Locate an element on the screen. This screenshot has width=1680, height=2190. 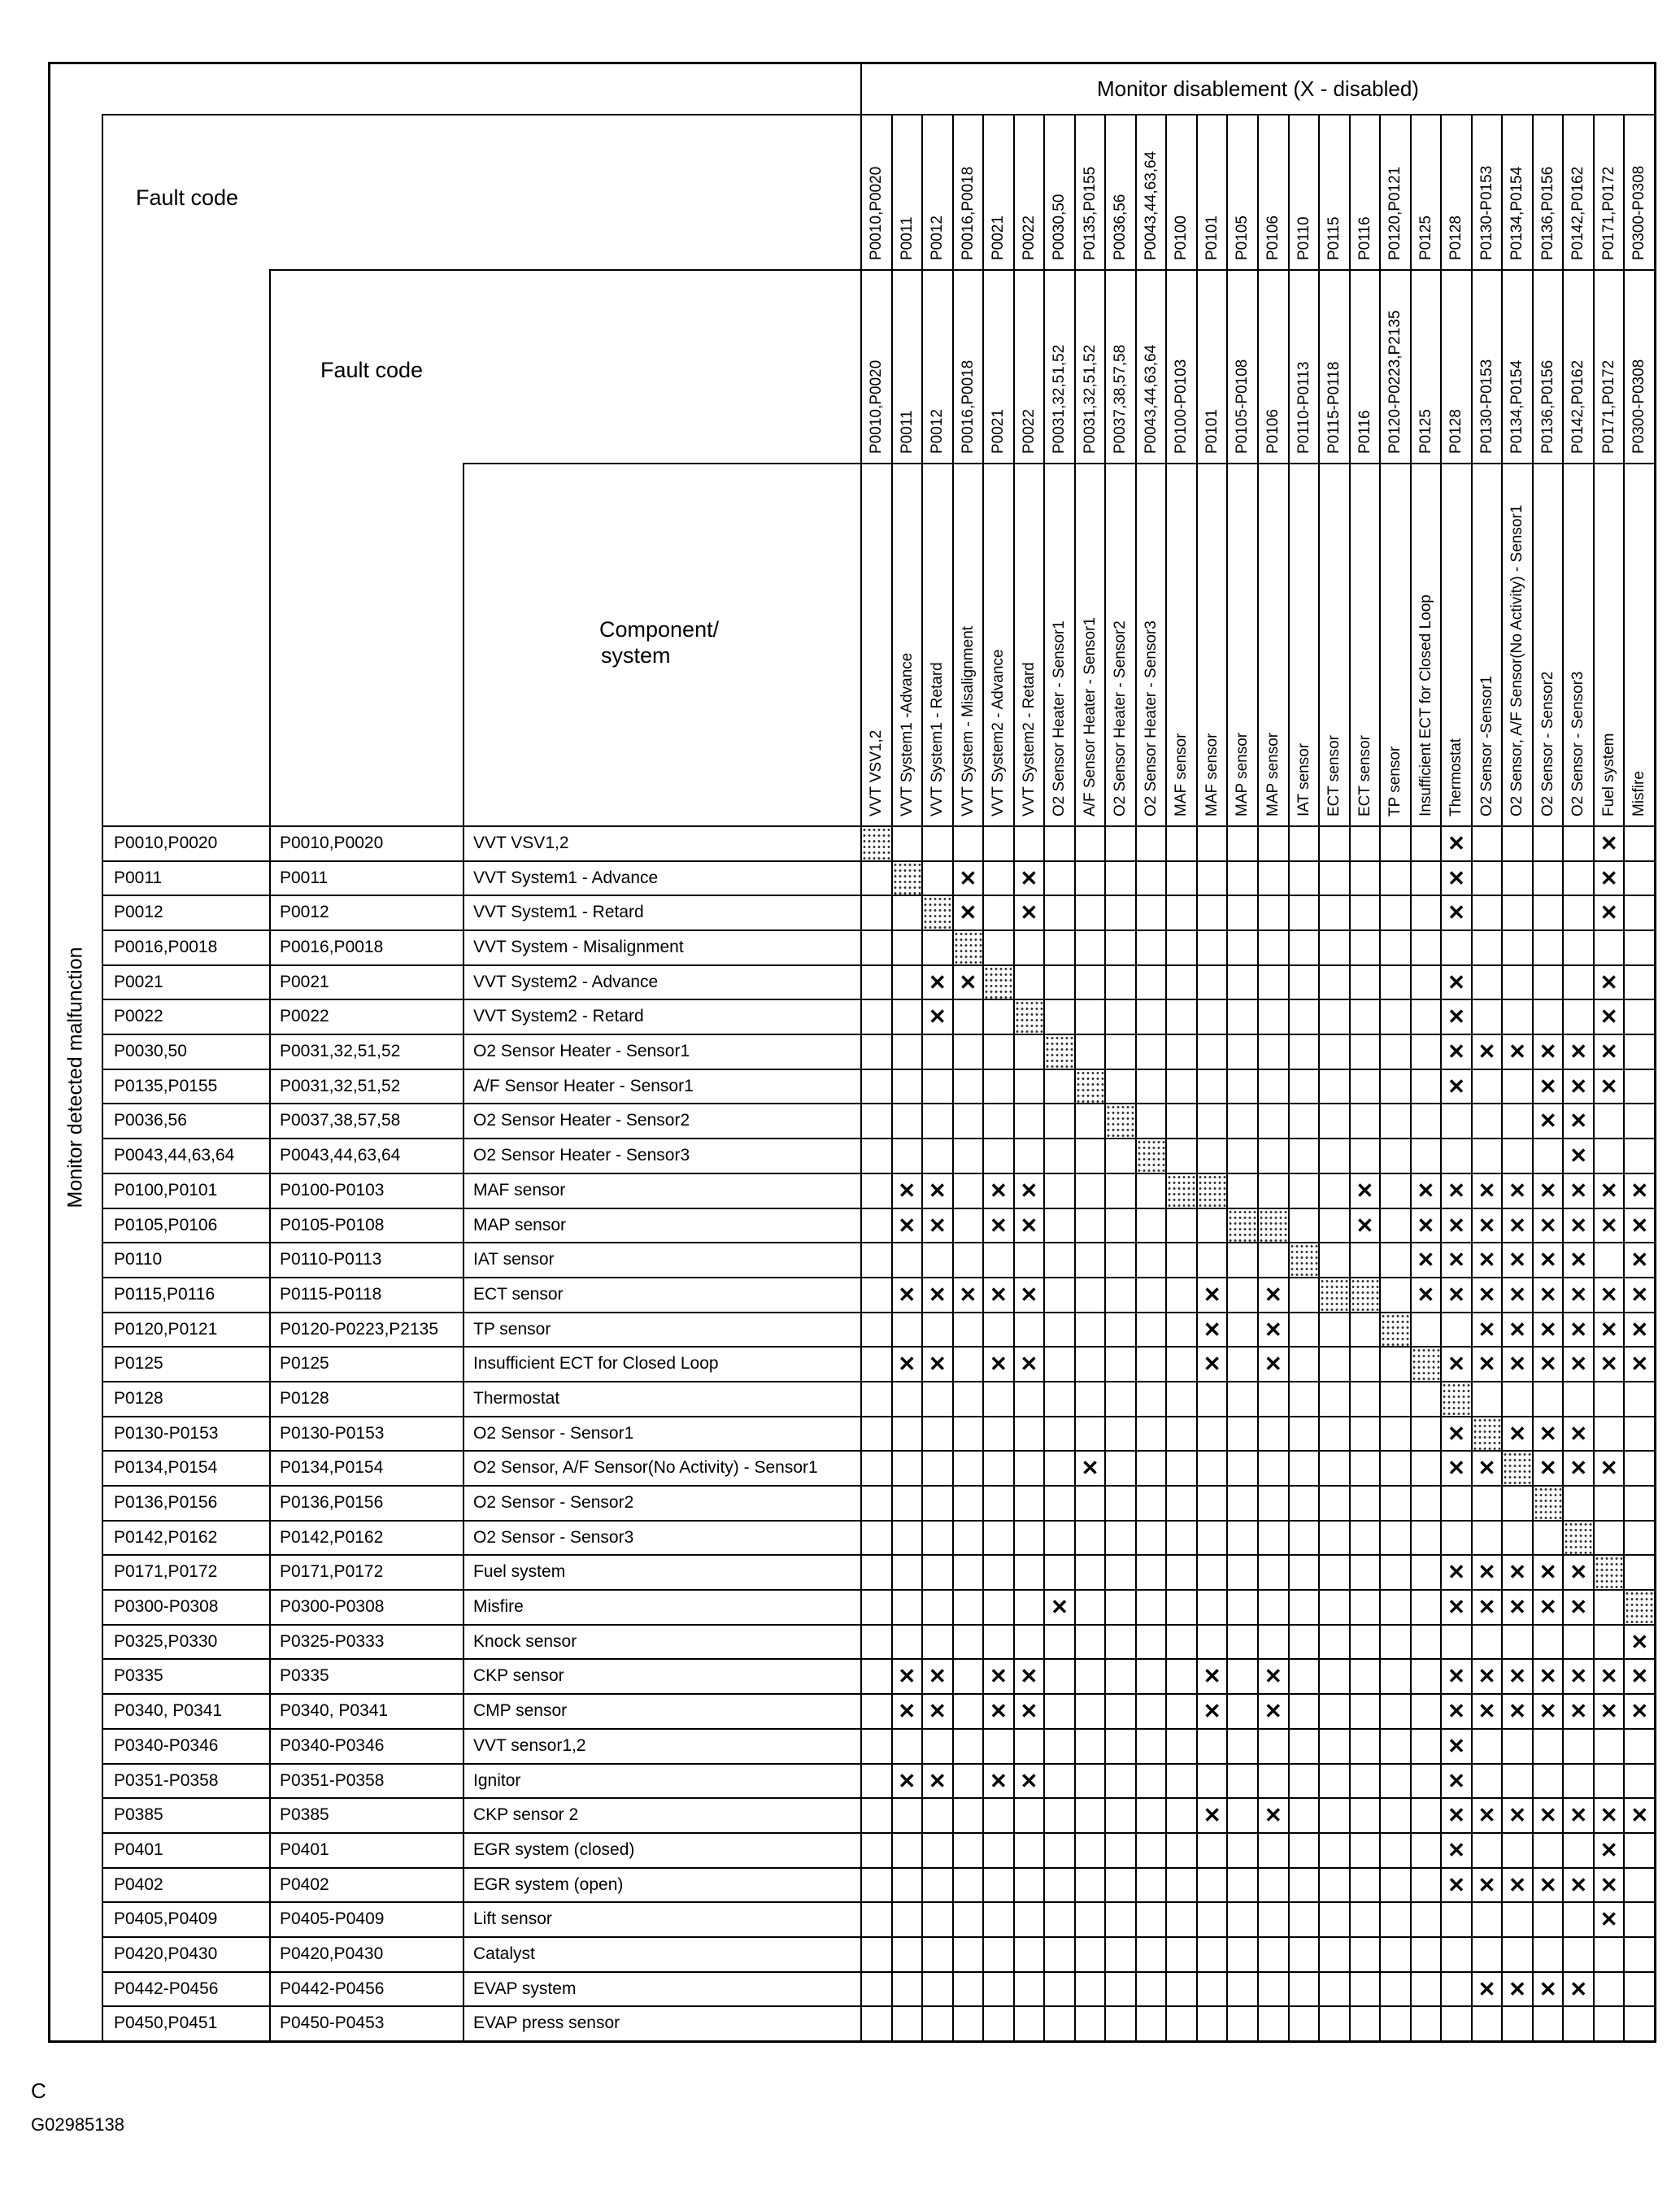
row-fault-code: P0037,38,57,58 is located at coordinates (340, 1120).